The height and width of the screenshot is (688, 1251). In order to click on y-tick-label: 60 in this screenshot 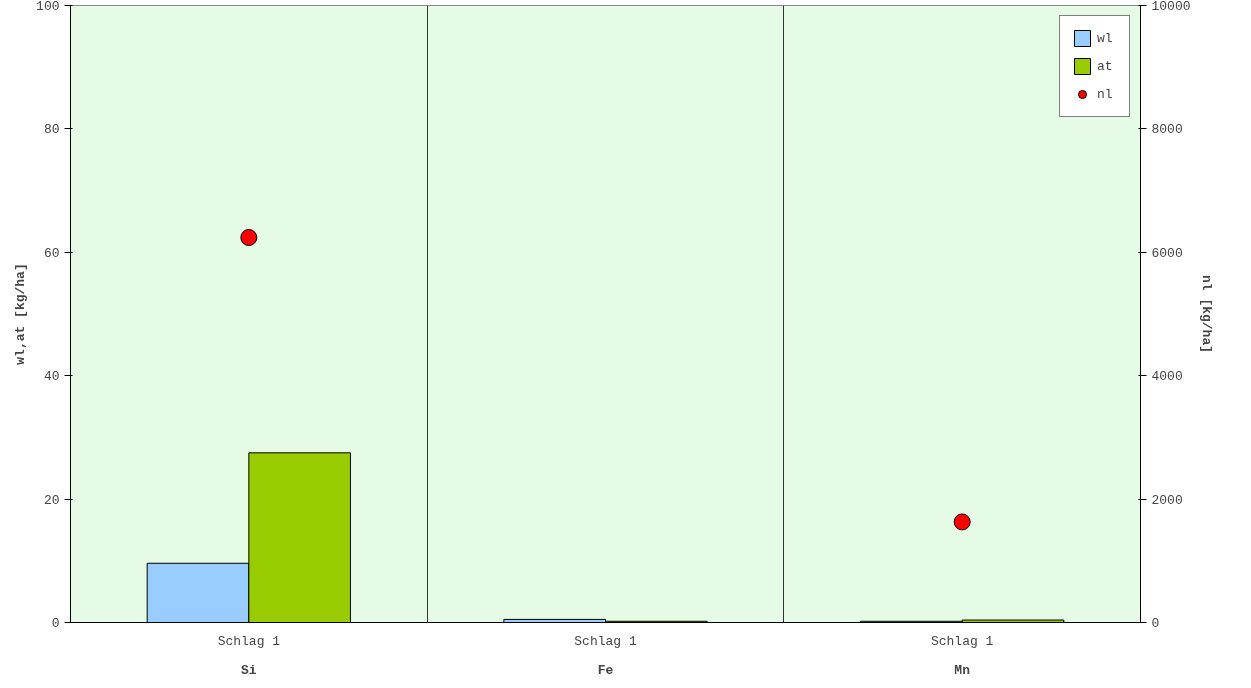, I will do `click(51, 253)`.